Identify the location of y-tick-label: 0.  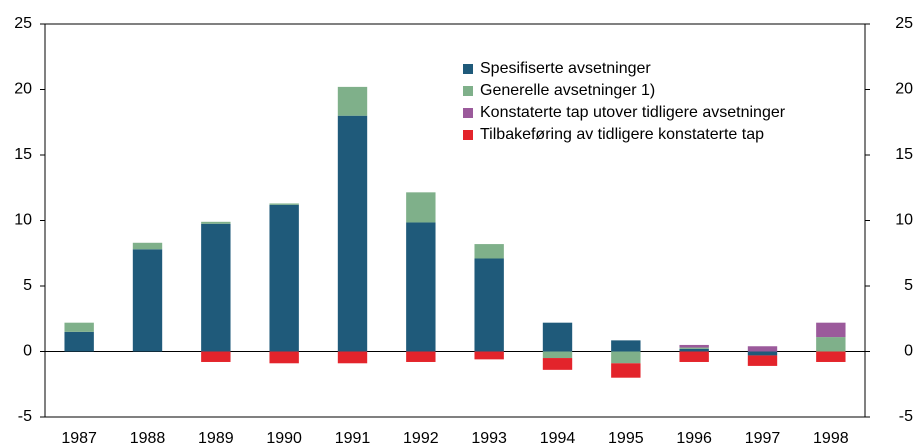
(27, 351).